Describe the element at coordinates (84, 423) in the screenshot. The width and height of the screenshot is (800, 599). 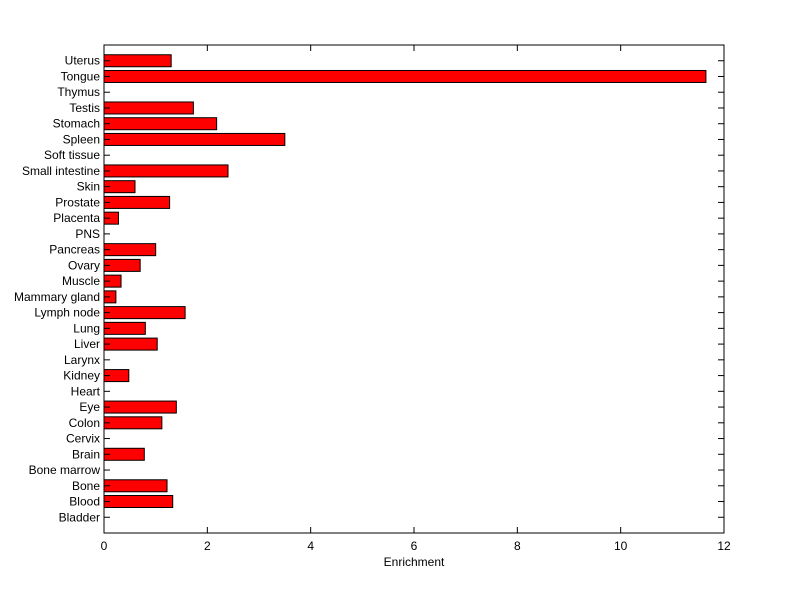
I see `y-tick-label-colon: Colon` at that location.